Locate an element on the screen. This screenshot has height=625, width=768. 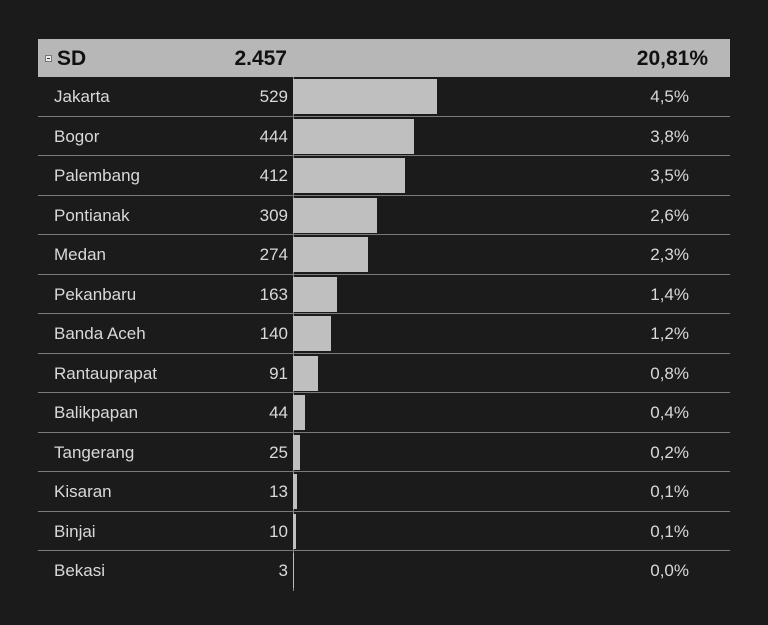
city-label: Balikpapan is located at coordinates (96, 412).